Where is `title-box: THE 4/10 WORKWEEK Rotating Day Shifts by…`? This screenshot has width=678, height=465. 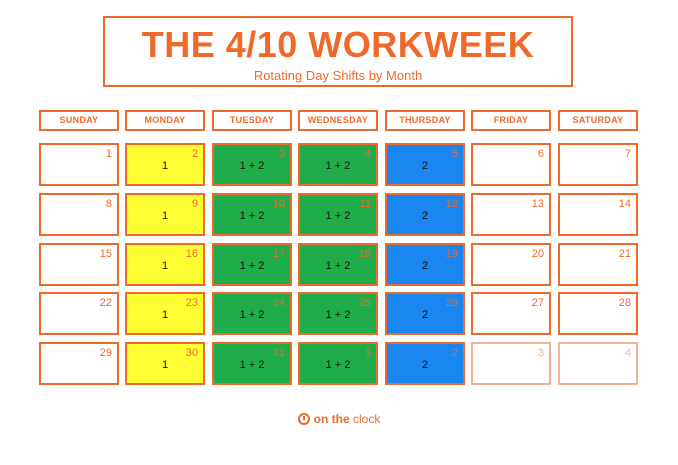 title-box: THE 4/10 WORKWEEK Rotating Day Shifts by… is located at coordinates (338, 51).